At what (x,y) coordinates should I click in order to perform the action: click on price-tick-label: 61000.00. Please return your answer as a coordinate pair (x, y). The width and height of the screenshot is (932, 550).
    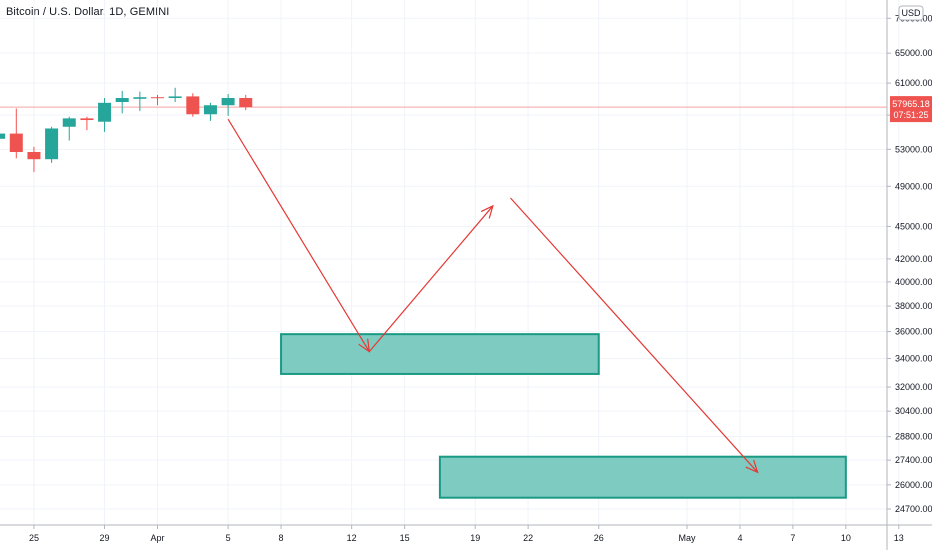
    Looking at the image, I should click on (913, 83).